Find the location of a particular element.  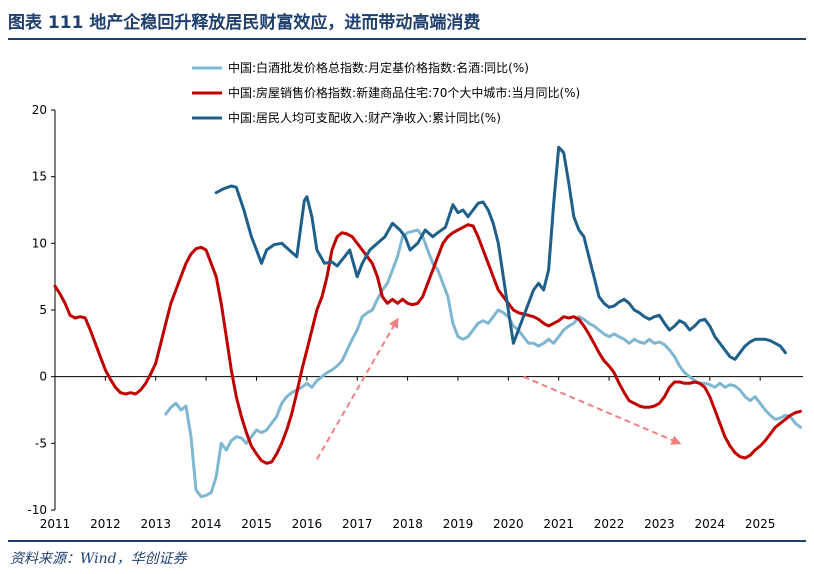

x-tick-label: 2014 is located at coordinates (206, 524).